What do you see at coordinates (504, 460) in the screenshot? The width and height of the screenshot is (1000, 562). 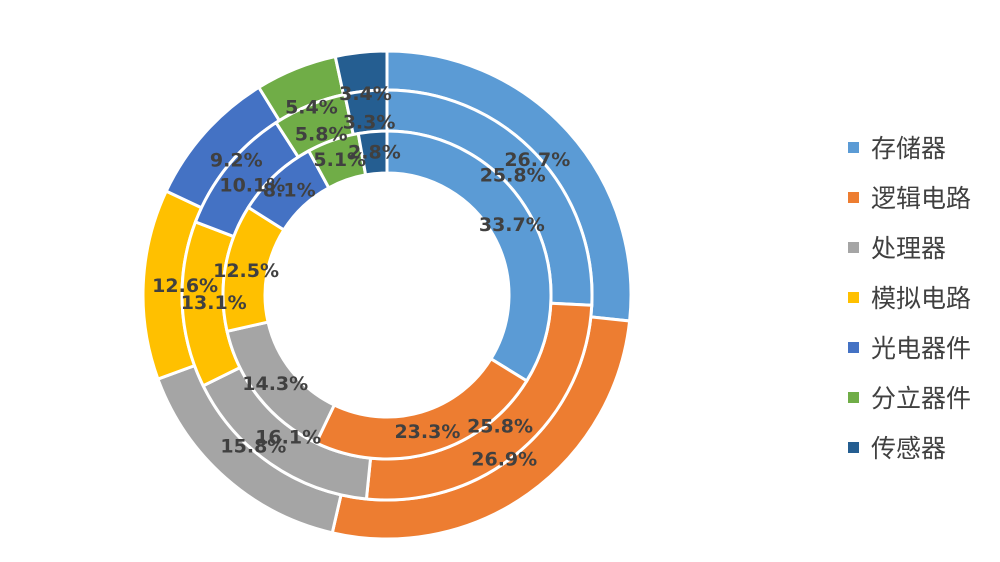 I see `data-label-outer-2: 26.9%` at bounding box center [504, 460].